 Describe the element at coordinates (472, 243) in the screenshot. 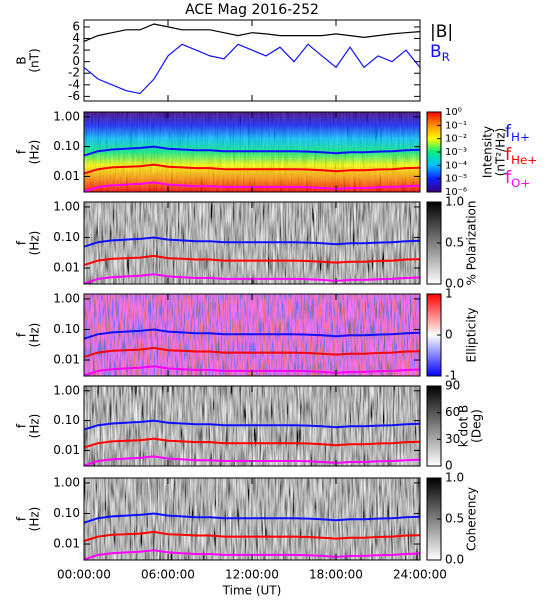

I see `colorbar-label: % Polarization` at that location.